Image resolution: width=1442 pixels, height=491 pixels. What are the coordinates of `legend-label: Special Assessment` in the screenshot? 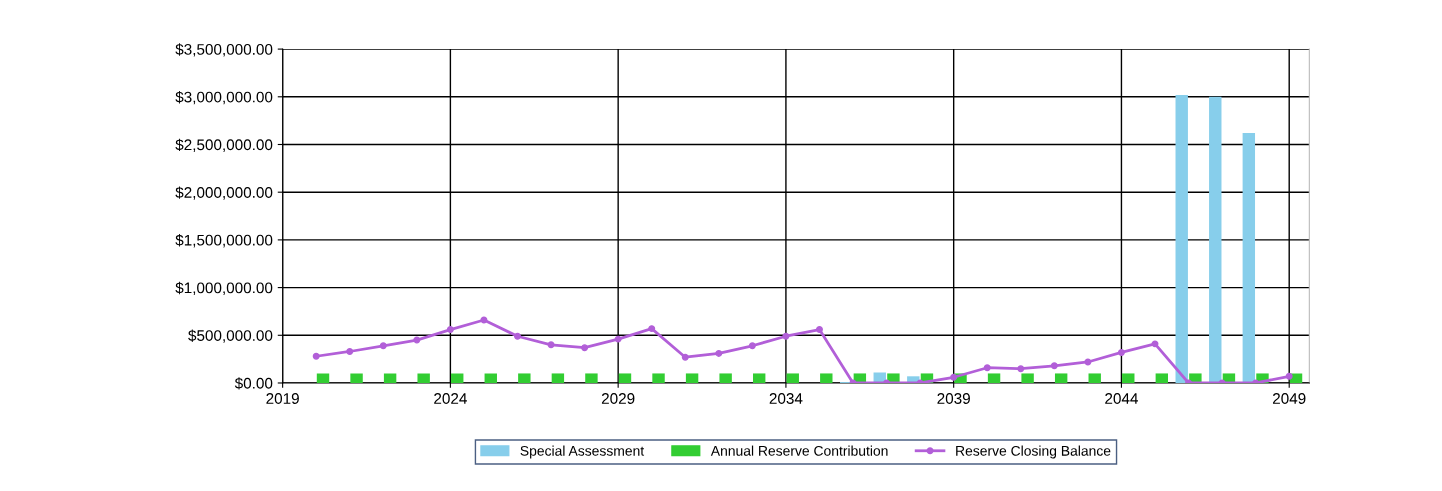 It's located at (582, 452).